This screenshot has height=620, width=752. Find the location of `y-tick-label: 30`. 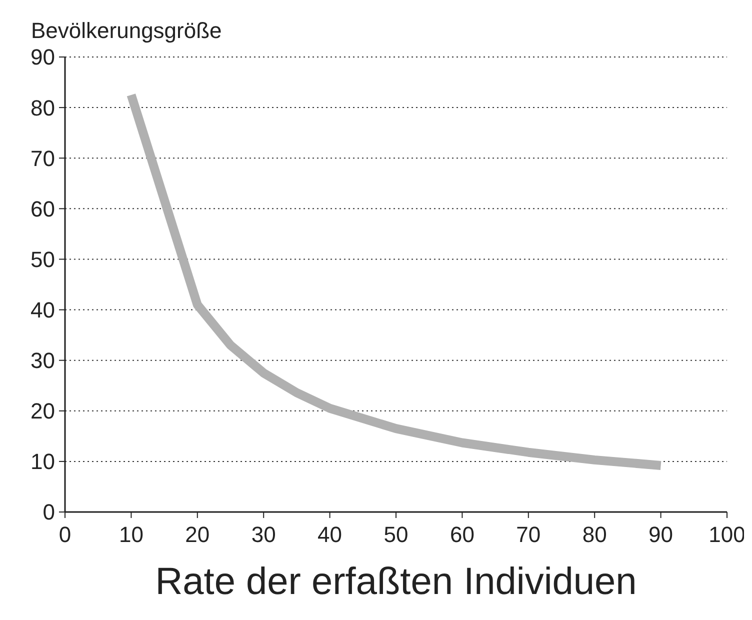

y-tick-label: 30 is located at coordinates (42, 361).